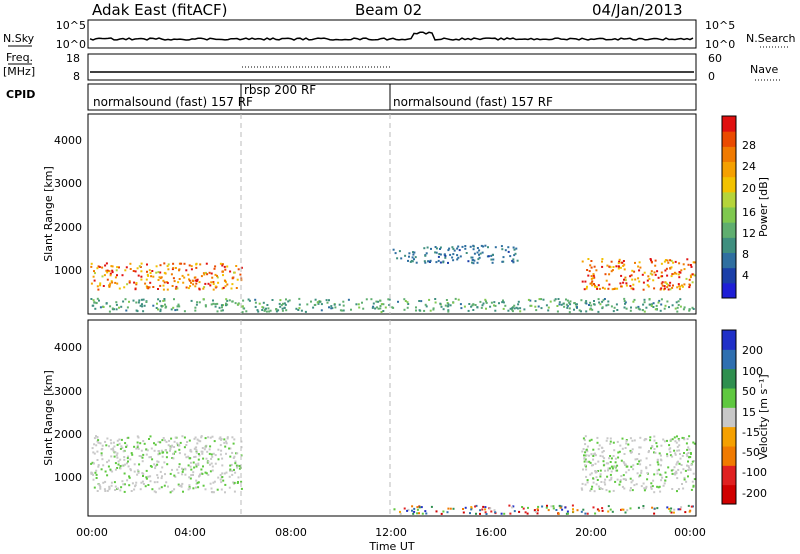 Image resolution: width=800 pixels, height=554 pixels. What do you see at coordinates (68, 183) in the screenshot?
I see `y-tick-3000: 3000` at bounding box center [68, 183].